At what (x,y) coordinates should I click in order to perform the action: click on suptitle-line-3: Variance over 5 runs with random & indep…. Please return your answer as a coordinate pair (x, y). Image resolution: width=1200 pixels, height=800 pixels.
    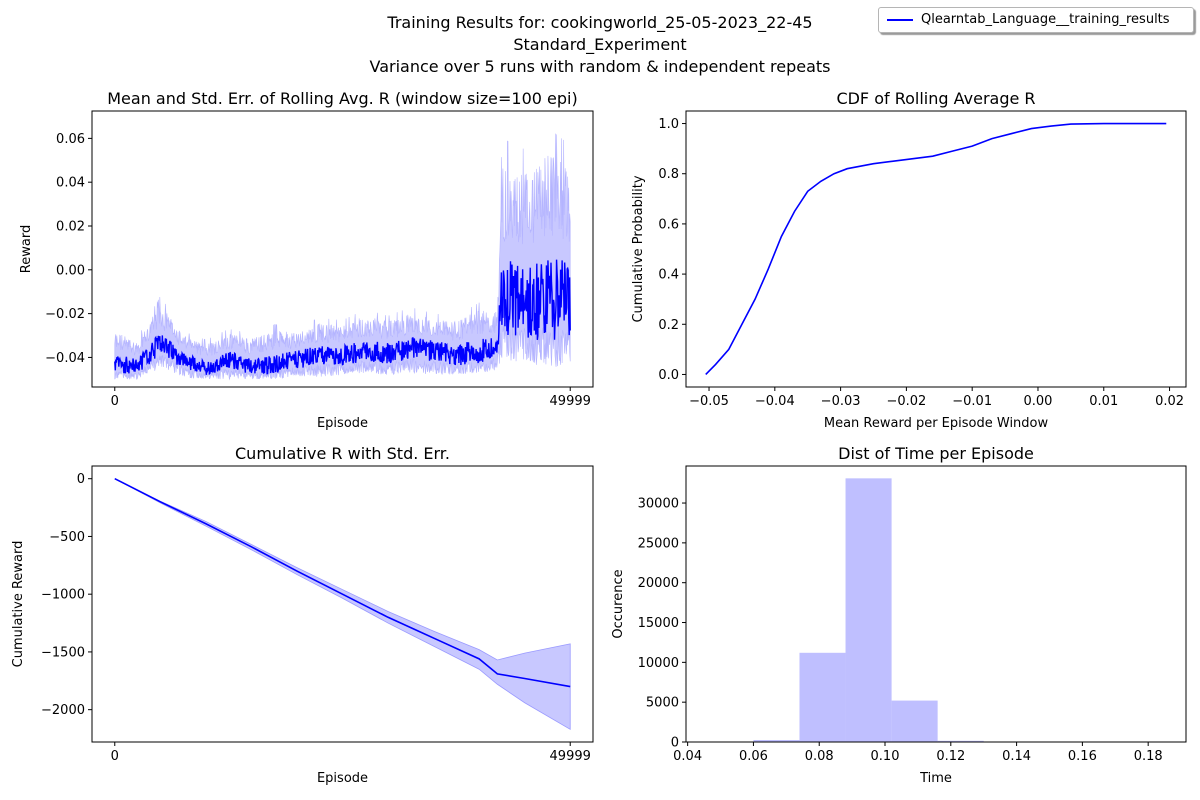
    Looking at the image, I should click on (600, 66).